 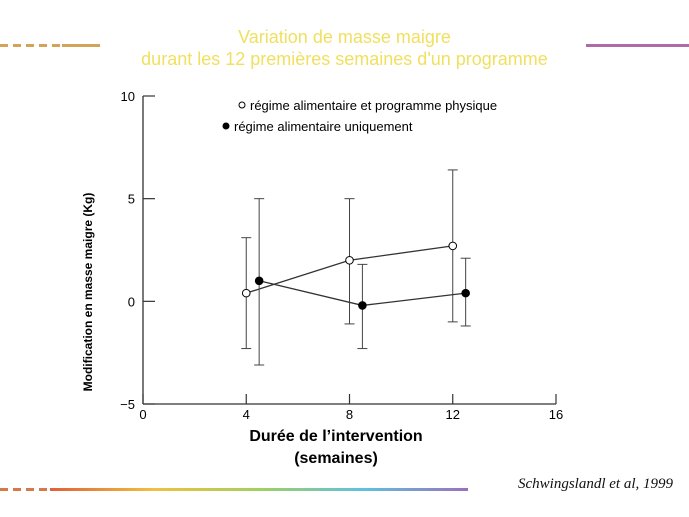 I want to click on x-tick-label: 16, so click(x=556, y=414).